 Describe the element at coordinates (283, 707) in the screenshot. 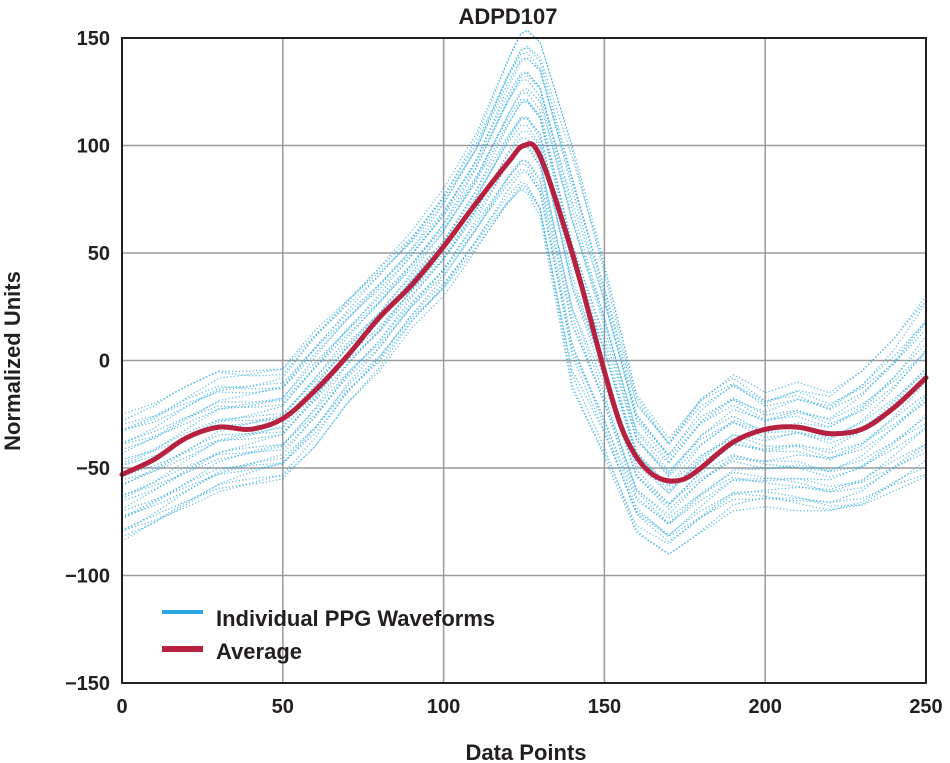

I see `x-tick-label: 50` at that location.